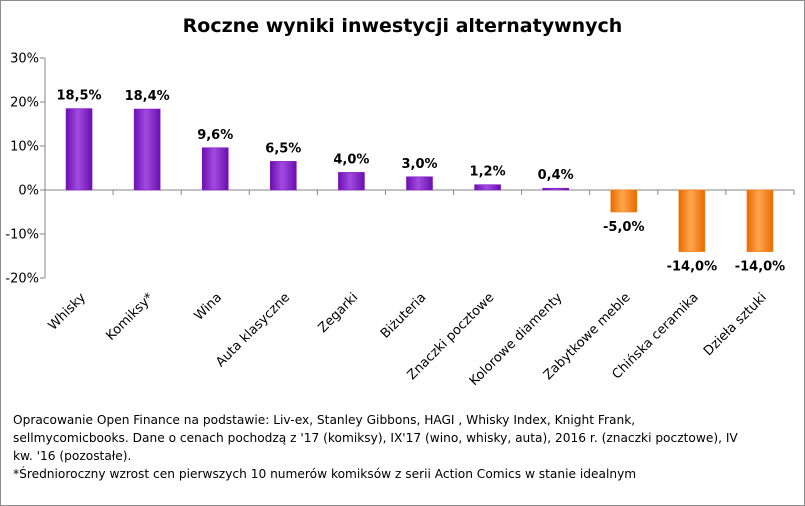 The width and height of the screenshot is (805, 506). I want to click on category-label: Wina, so click(209, 307).